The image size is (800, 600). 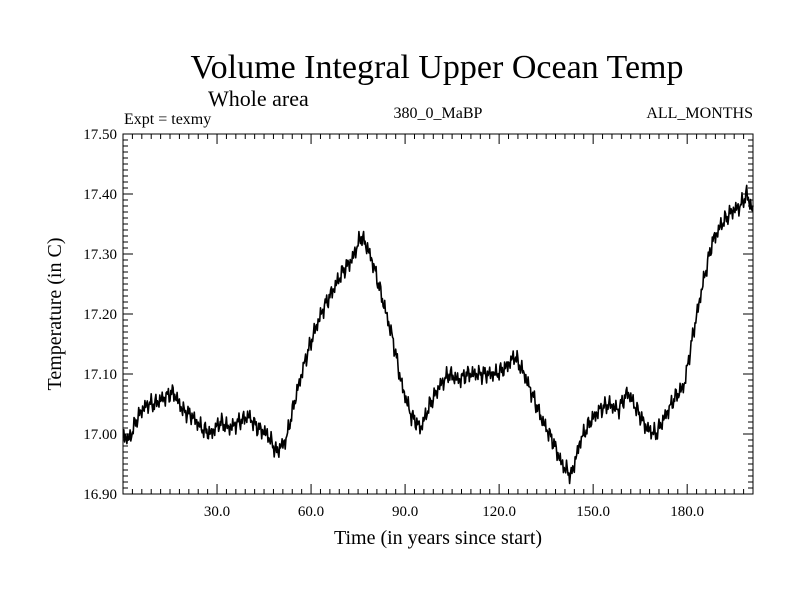 What do you see at coordinates (100, 315) in the screenshot?
I see `y-tick-label: 17.20` at bounding box center [100, 315].